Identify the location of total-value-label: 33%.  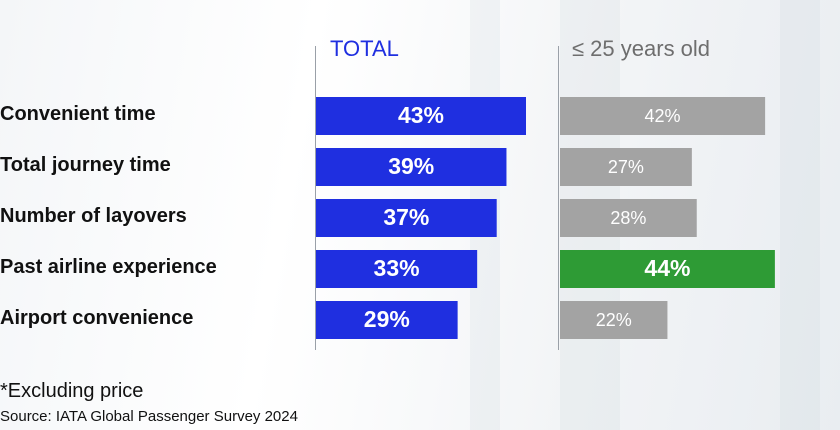
(397, 268).